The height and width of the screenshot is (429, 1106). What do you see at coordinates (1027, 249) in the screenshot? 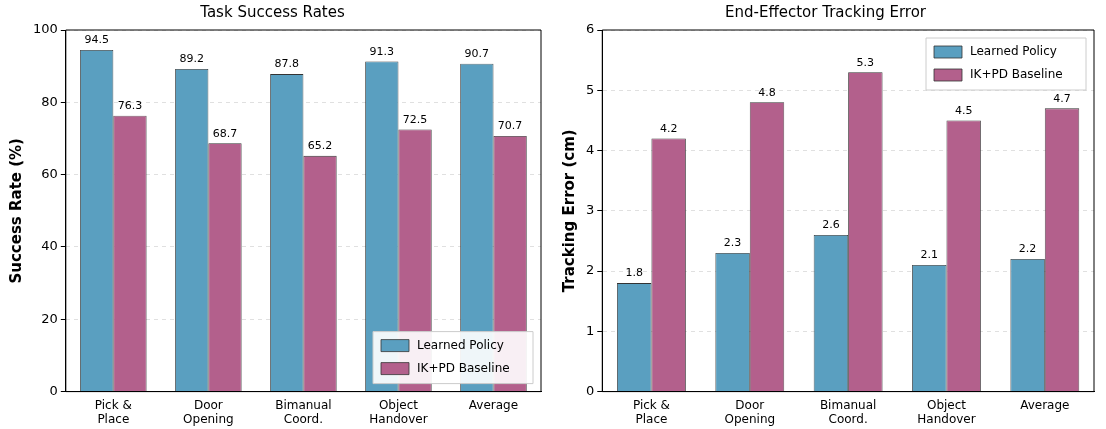
I see `data-label: 2.2` at bounding box center [1027, 249].